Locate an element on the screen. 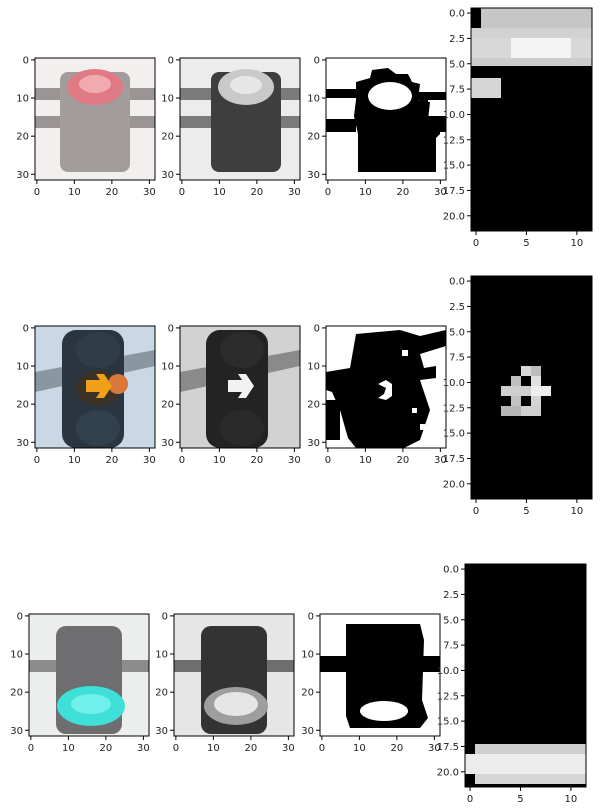  axes-r1-rgb: 0 10 20 30 0 10 20 30 is located at coordinates (85, 126).